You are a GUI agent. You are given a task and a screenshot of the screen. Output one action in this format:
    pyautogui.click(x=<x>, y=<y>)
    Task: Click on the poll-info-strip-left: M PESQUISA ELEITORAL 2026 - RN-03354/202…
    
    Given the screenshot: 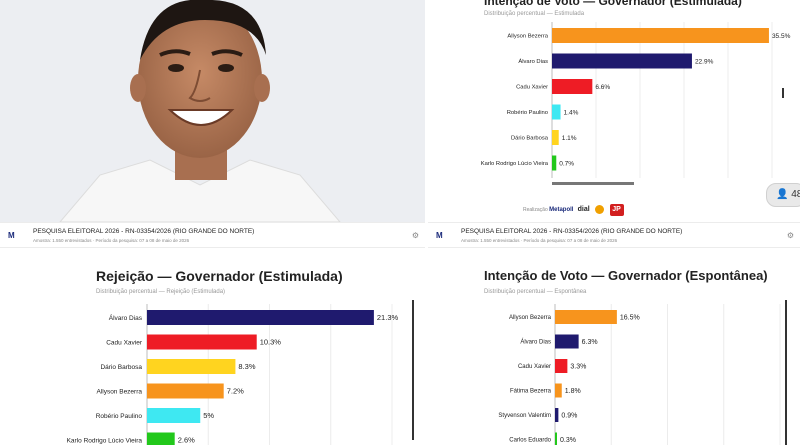 What is the action you would take?
    pyautogui.click(x=212, y=235)
    